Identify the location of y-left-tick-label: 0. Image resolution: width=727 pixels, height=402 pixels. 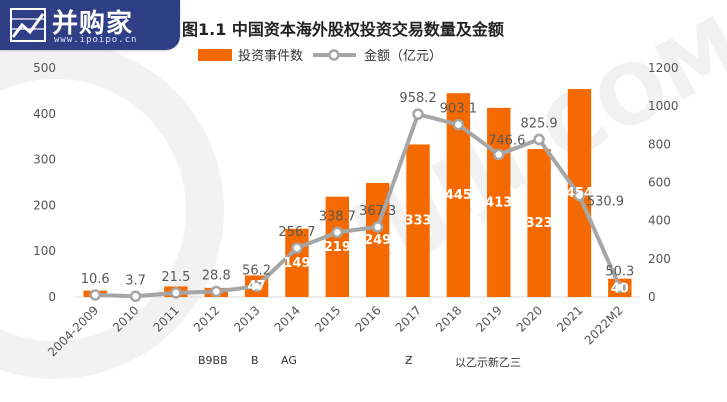
(52, 297).